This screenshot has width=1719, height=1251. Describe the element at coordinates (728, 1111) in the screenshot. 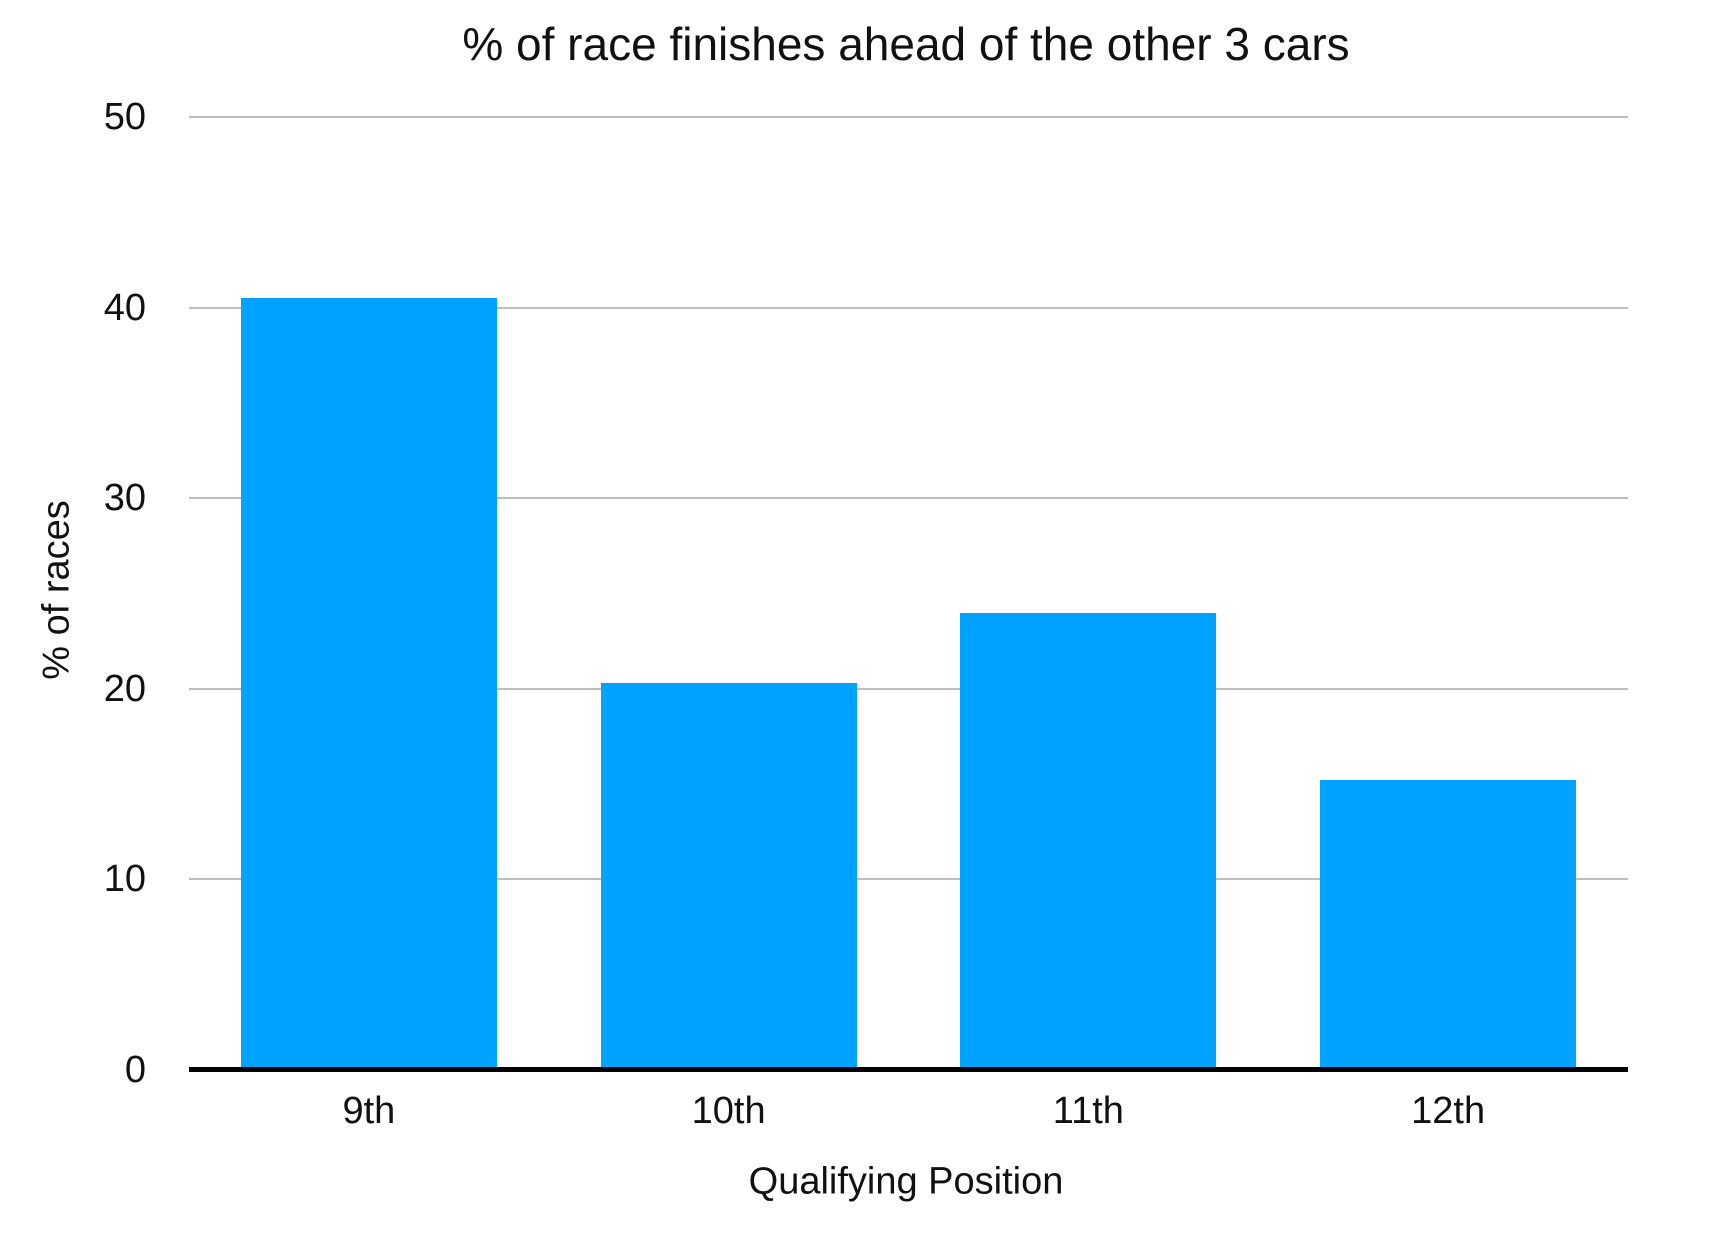

I see `x-tick-label-10th: 10th` at that location.